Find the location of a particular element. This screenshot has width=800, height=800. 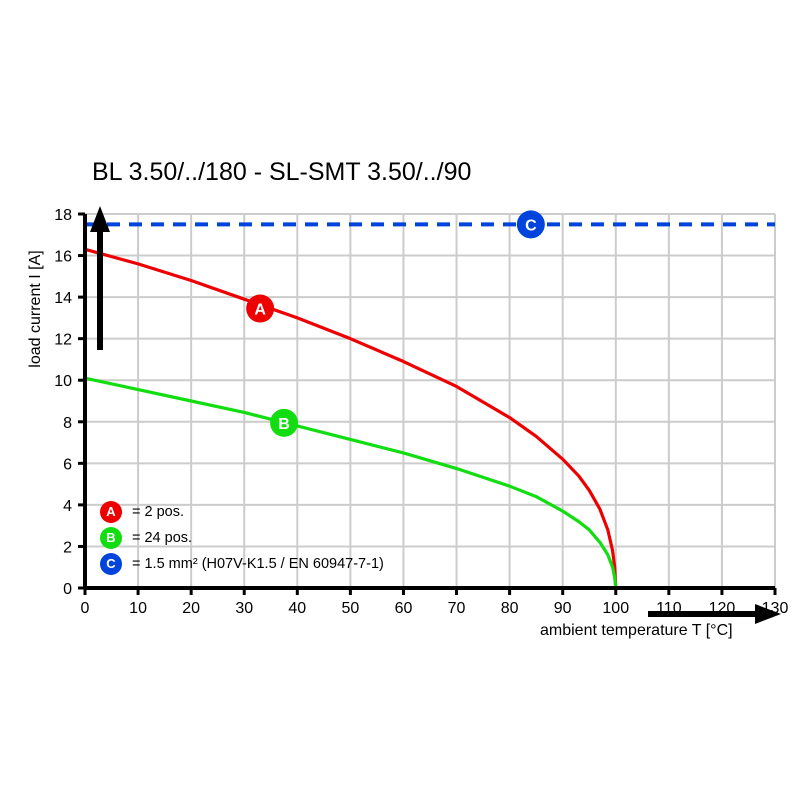

point-marker-label-c: C is located at coordinates (531, 225).